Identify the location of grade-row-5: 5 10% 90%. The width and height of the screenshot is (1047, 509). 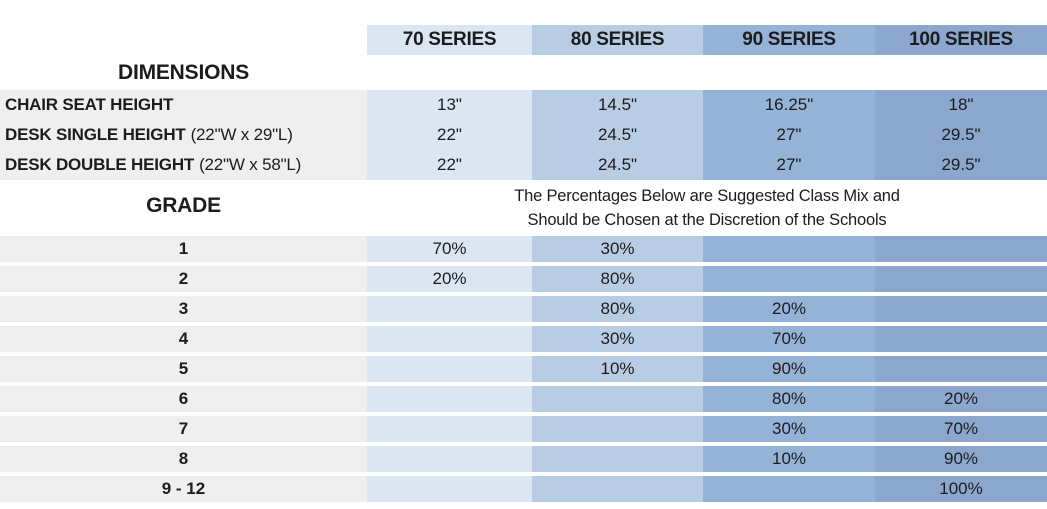
(523, 369).